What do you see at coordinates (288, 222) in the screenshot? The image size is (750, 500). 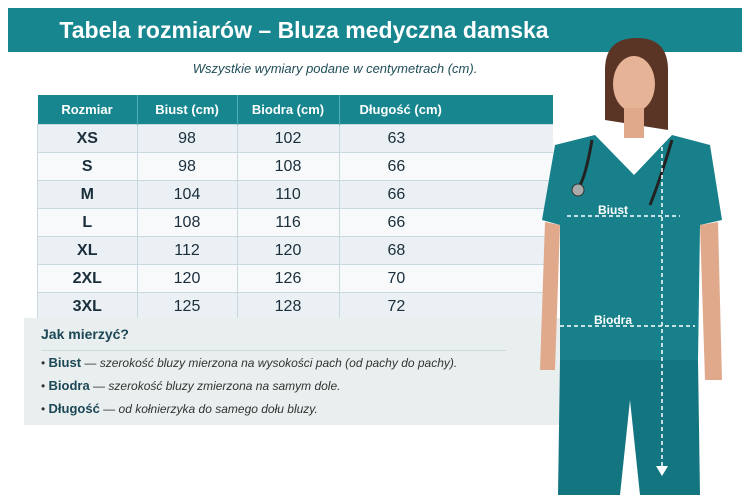 I see `hip-cell: 116` at bounding box center [288, 222].